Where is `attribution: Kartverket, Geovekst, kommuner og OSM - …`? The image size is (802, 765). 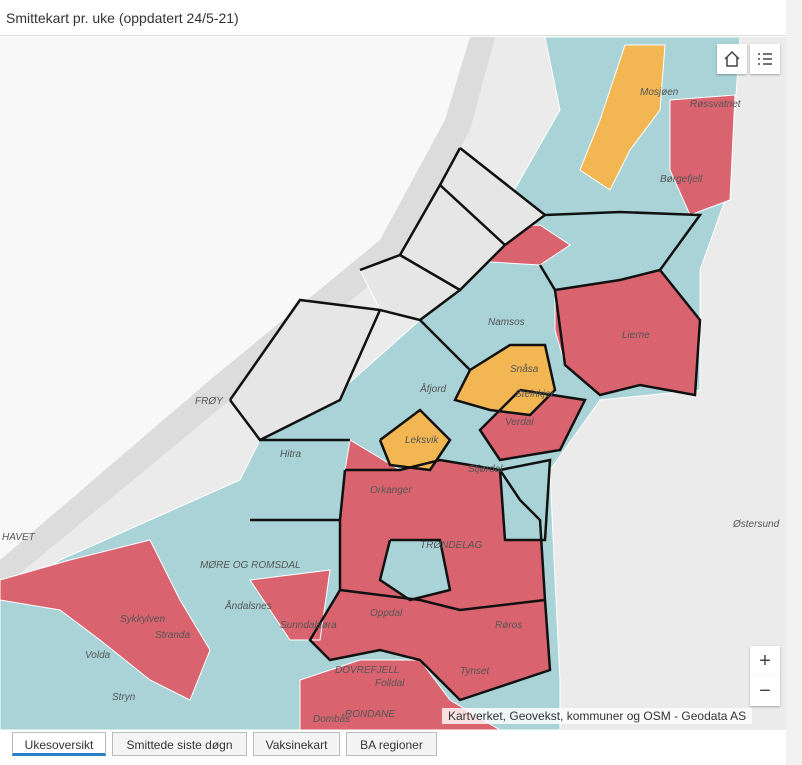
attribution: Kartverket, Geovekst, kommuner og OSM - … is located at coordinates (597, 716).